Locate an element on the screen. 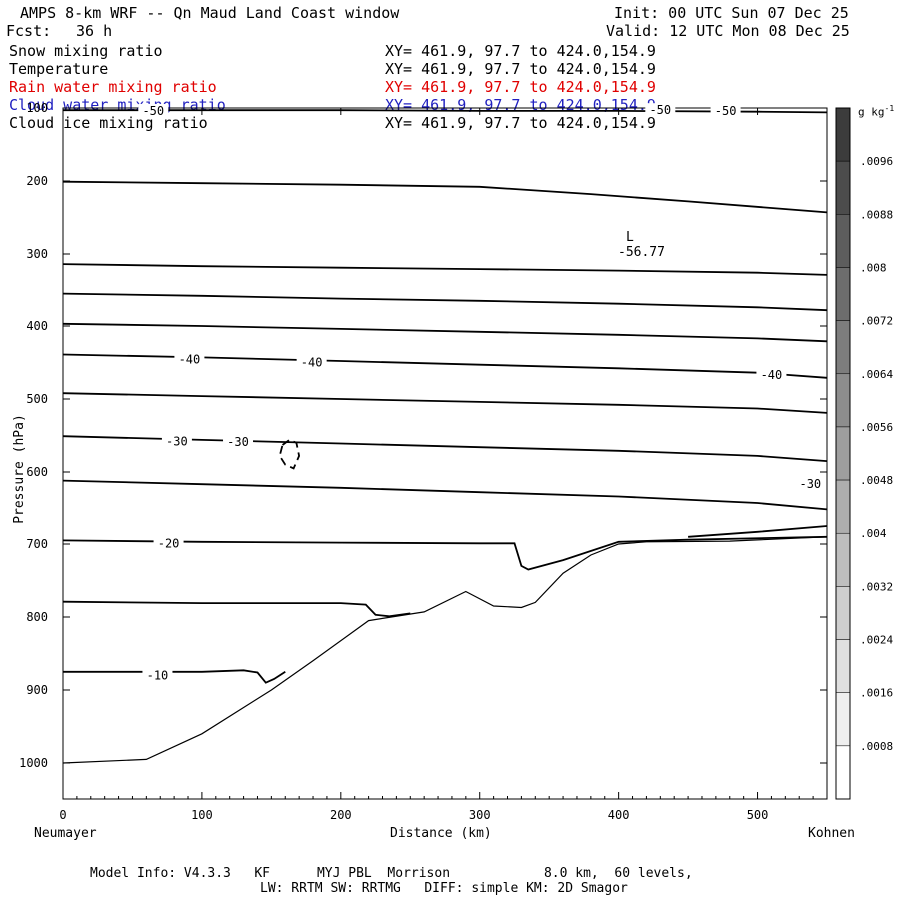 This screenshot has width=900, height=900. y-tick-label: 300 is located at coordinates (37, 254).